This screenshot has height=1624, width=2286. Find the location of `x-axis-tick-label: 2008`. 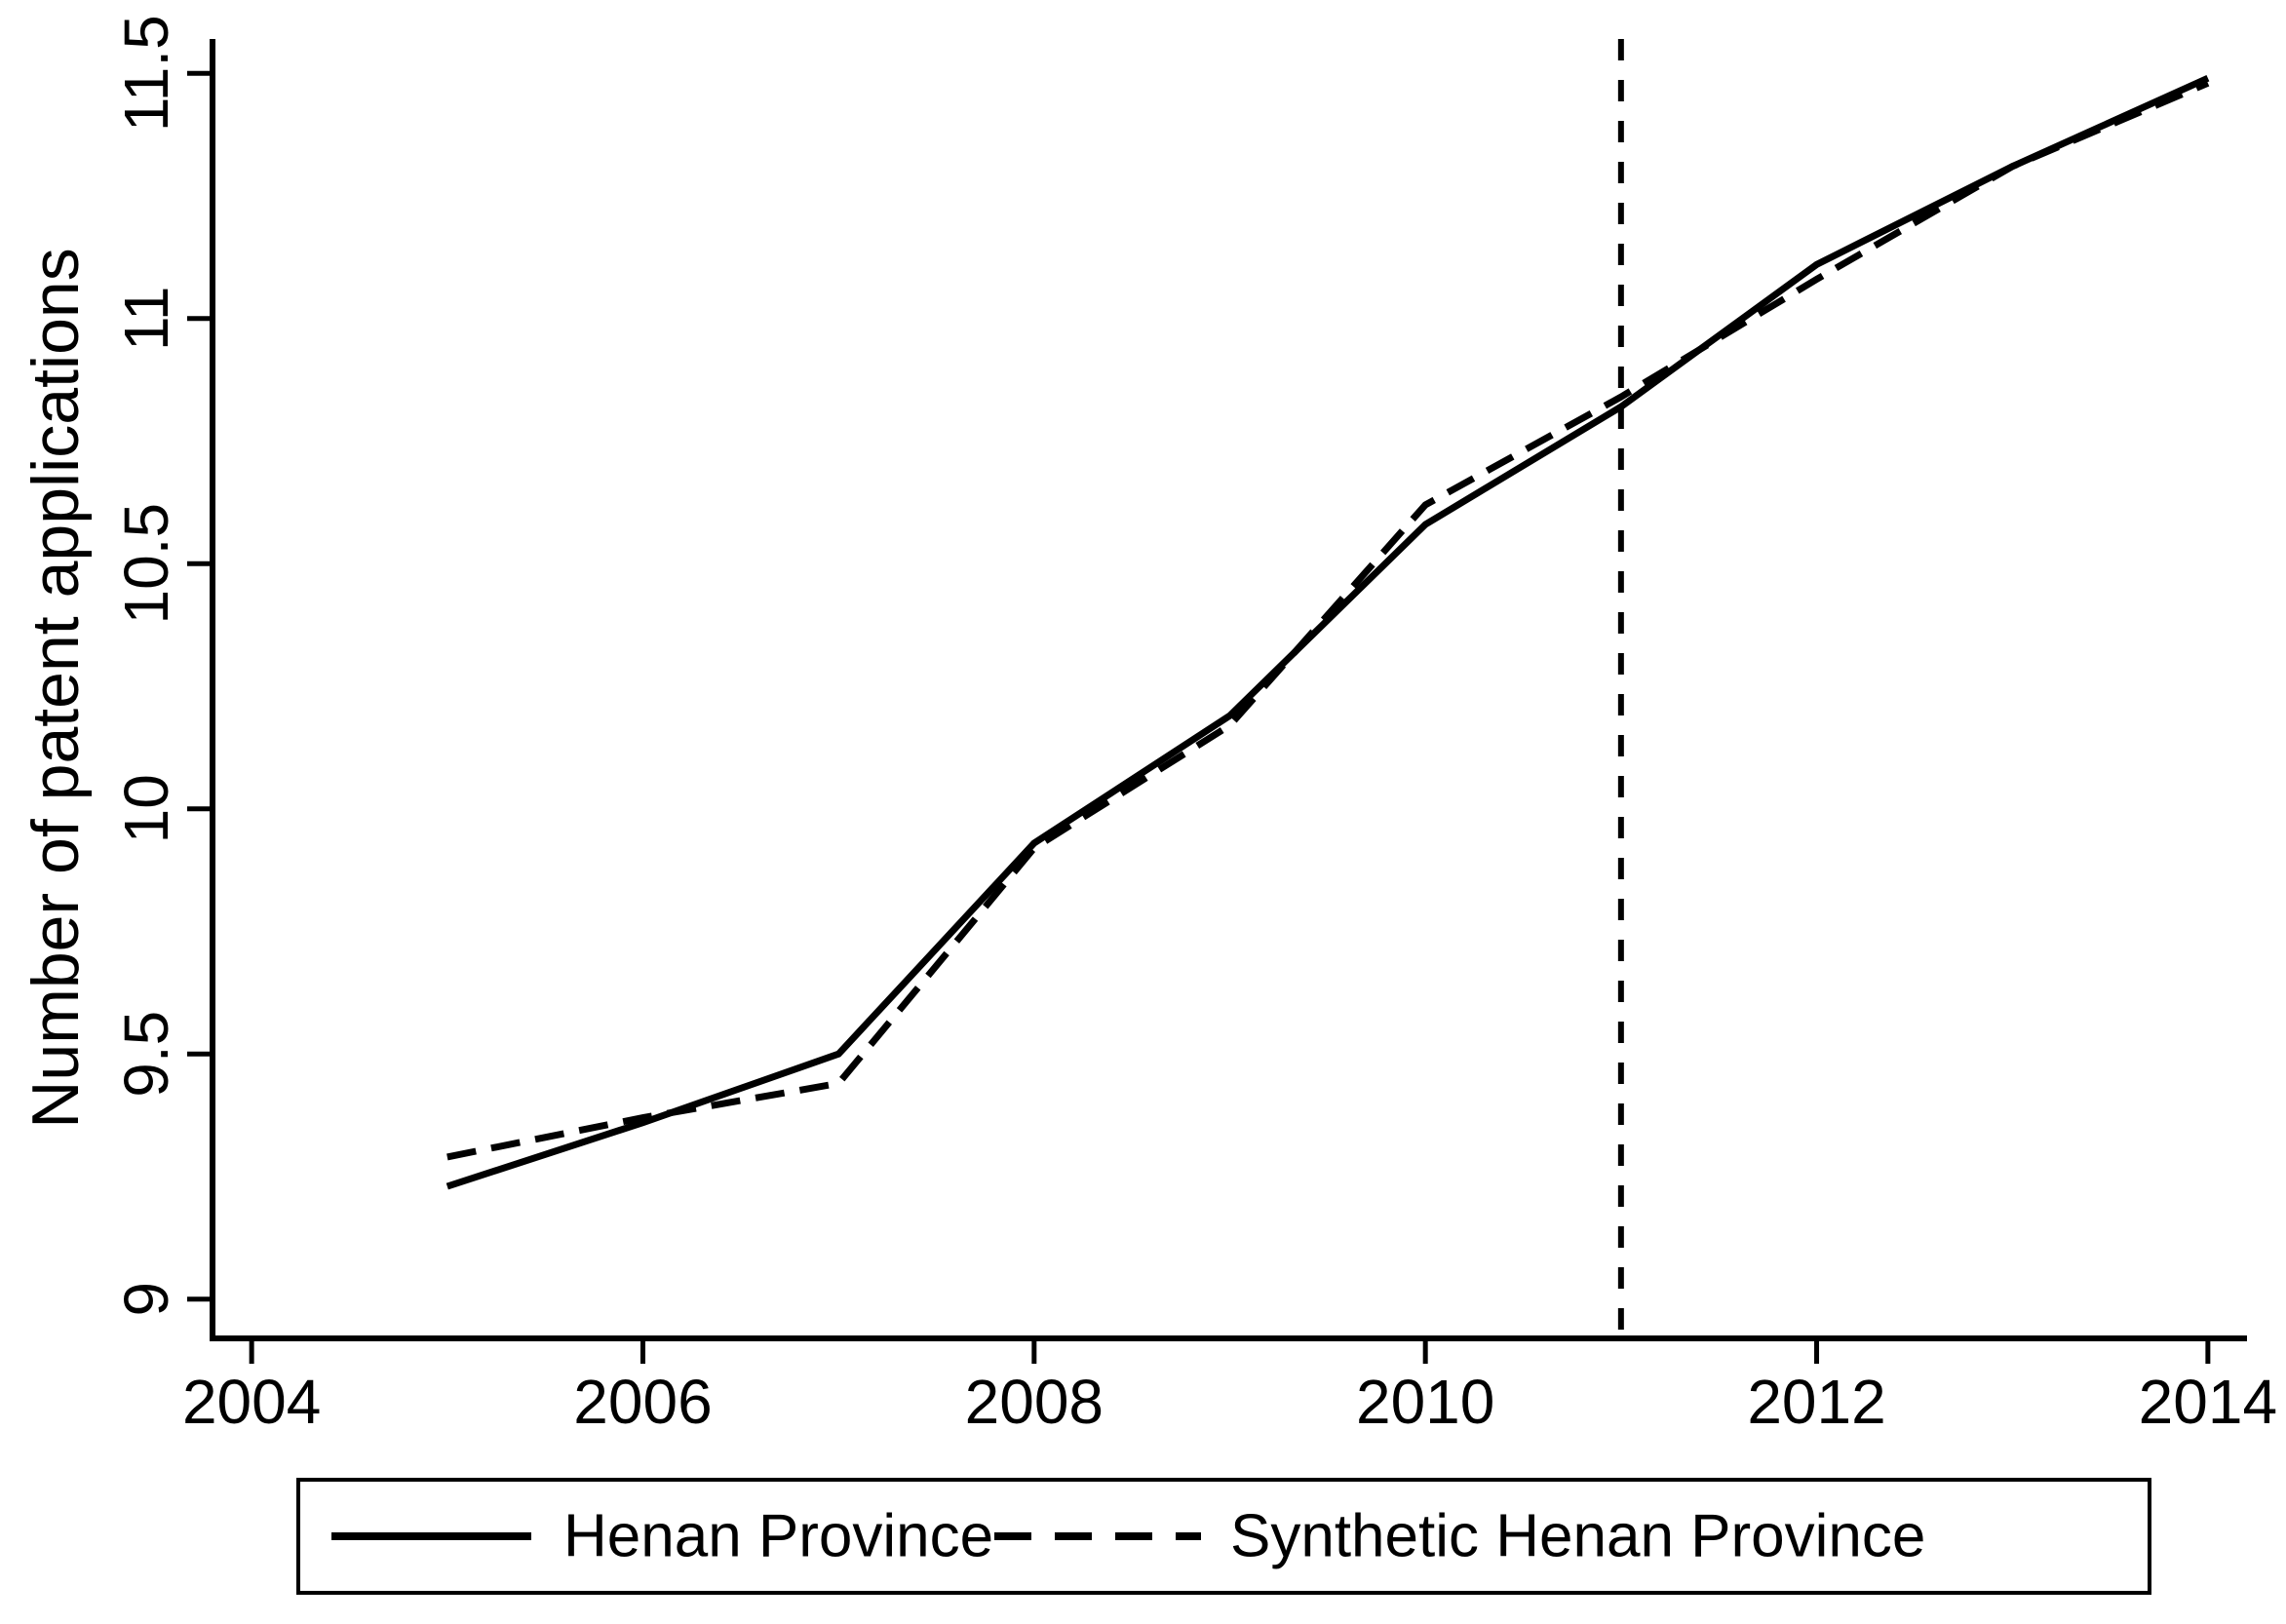

x-axis-tick-label: 2008 is located at coordinates (1034, 1402).